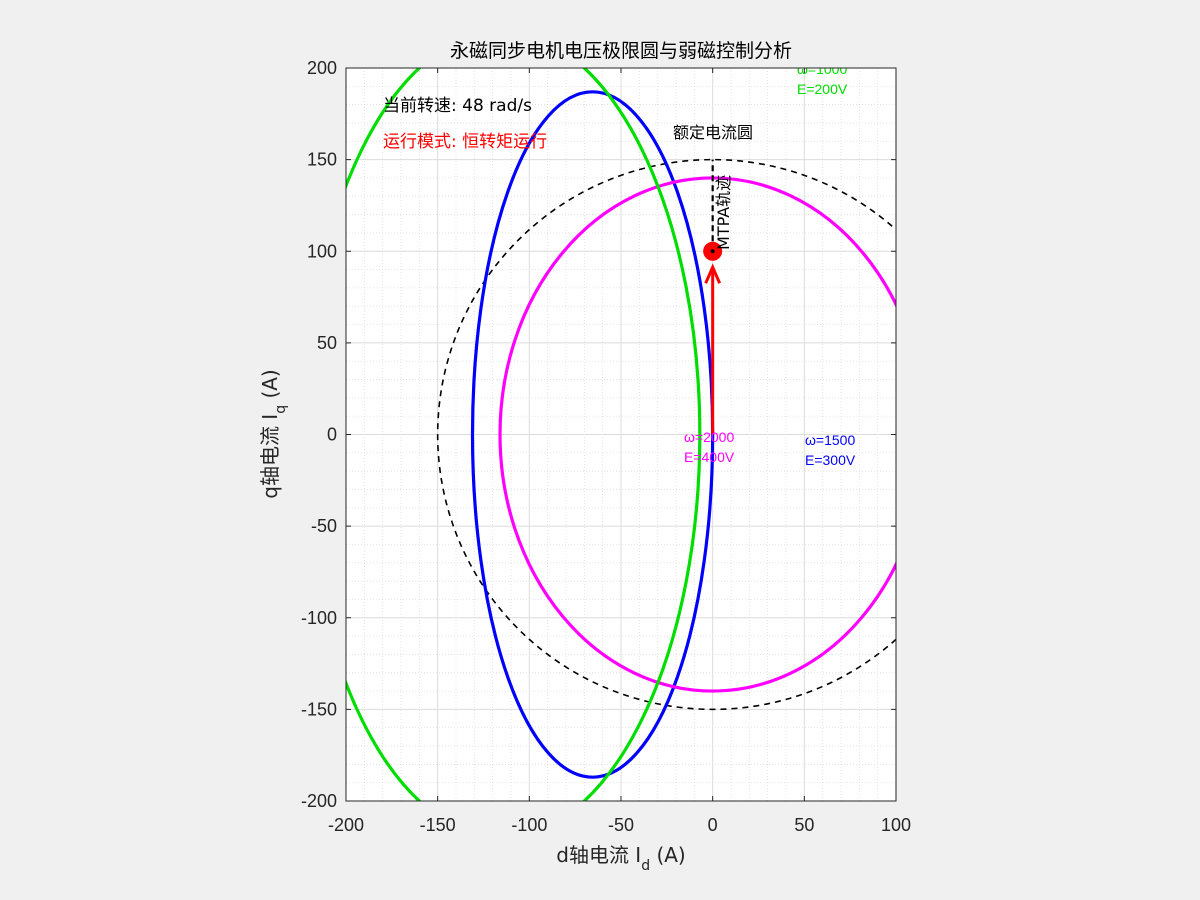 Image resolution: width=1200 pixels, height=900 pixels. Describe the element at coordinates (645, 866) in the screenshot. I see `x-axis-label-sub: d` at that location.